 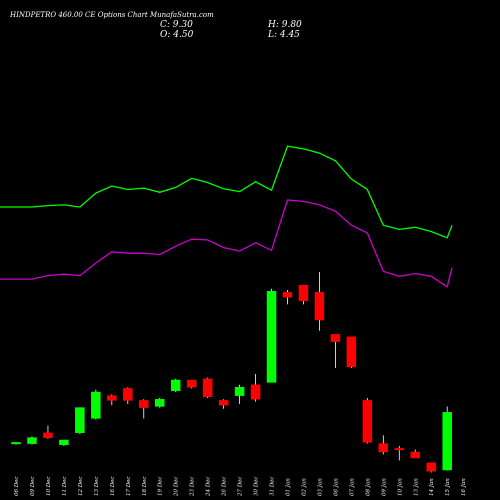 I want to click on x-tick-label: 31 Dec, so click(x=273, y=487).